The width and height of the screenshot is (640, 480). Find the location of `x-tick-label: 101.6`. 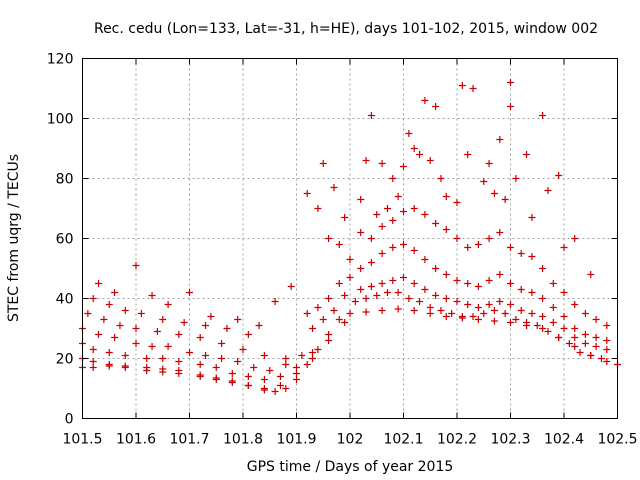

x-tick-label: 101.6 is located at coordinates (136, 440).